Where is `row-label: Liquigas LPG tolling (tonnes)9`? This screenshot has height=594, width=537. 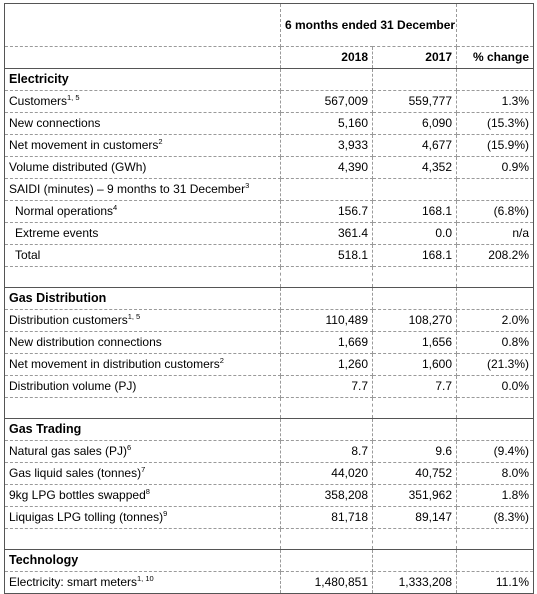 row-label: Liquigas LPG tolling (tonnes)9 is located at coordinates (142, 517).